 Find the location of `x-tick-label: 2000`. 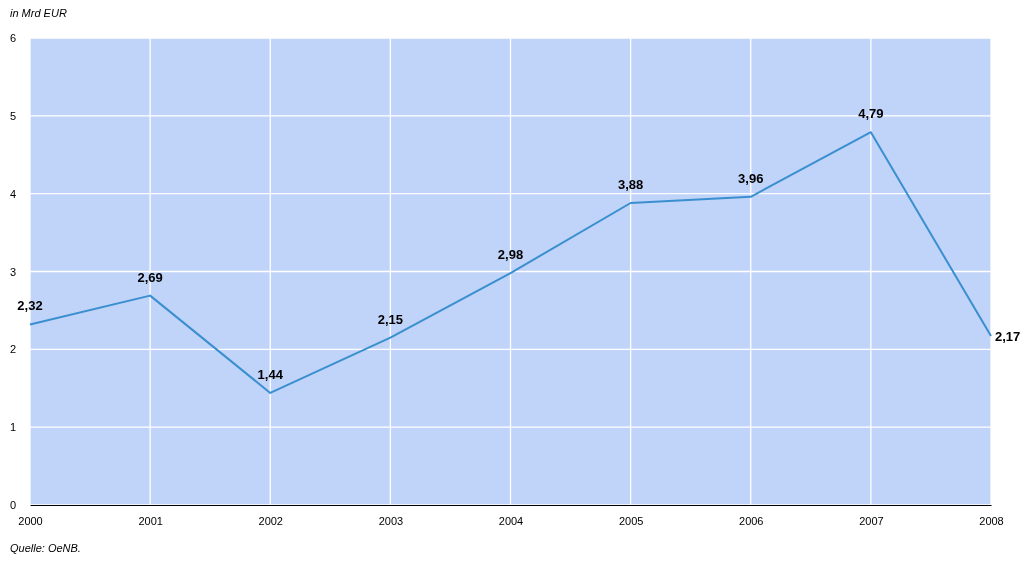

x-tick-label: 2000 is located at coordinates (30, 520).